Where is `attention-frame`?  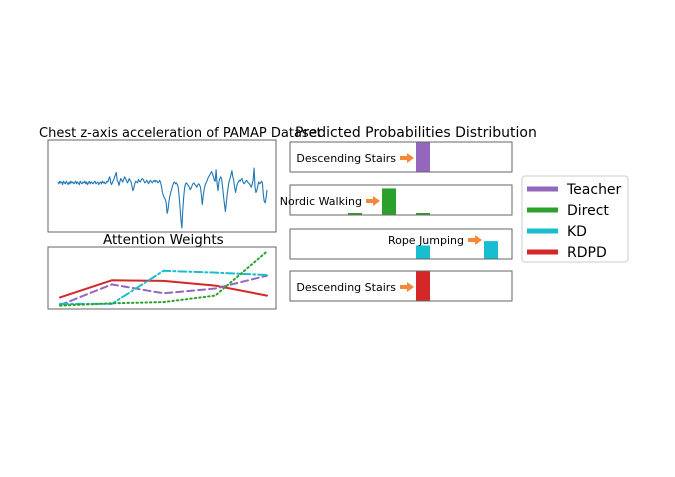
attention-frame is located at coordinates (162, 278).